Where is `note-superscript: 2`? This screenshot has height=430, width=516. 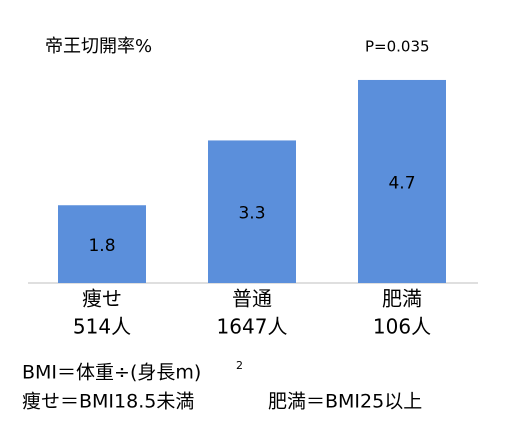
note-superscript: 2 is located at coordinates (239, 365).